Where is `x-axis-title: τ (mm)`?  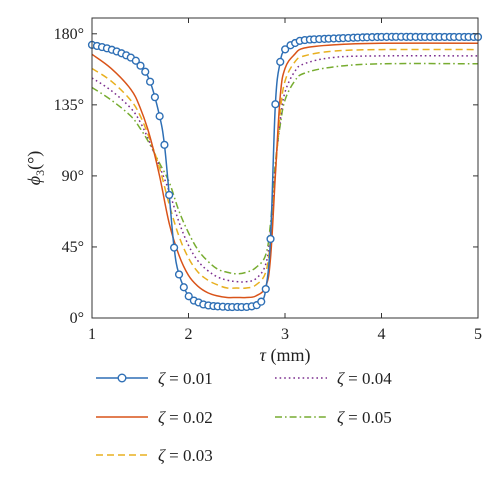
x-axis-title: τ (mm) is located at coordinates (285, 355).